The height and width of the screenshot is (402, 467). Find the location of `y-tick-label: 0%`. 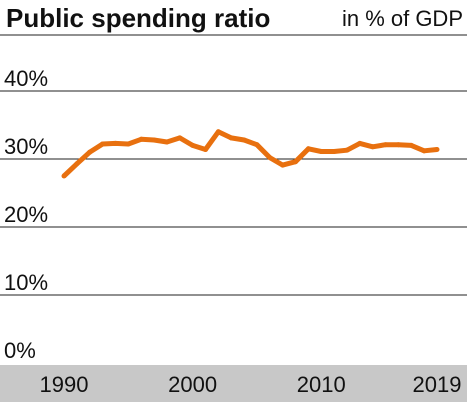

y-tick-label: 0% is located at coordinates (20, 350).